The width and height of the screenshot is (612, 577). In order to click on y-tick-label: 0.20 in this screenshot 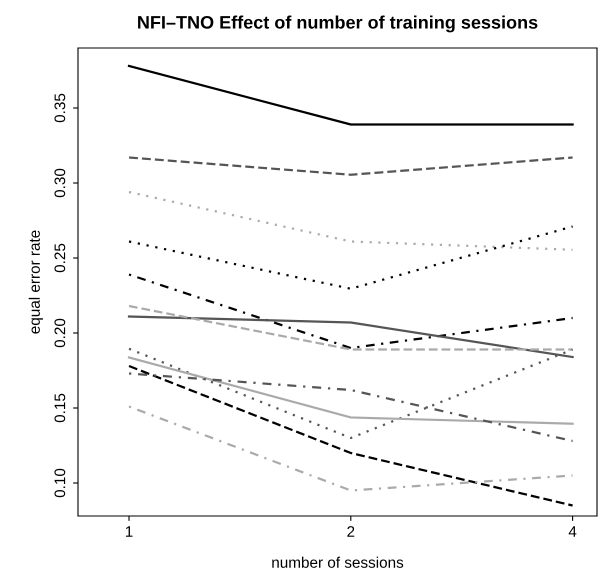, I will do `click(60, 333)`.